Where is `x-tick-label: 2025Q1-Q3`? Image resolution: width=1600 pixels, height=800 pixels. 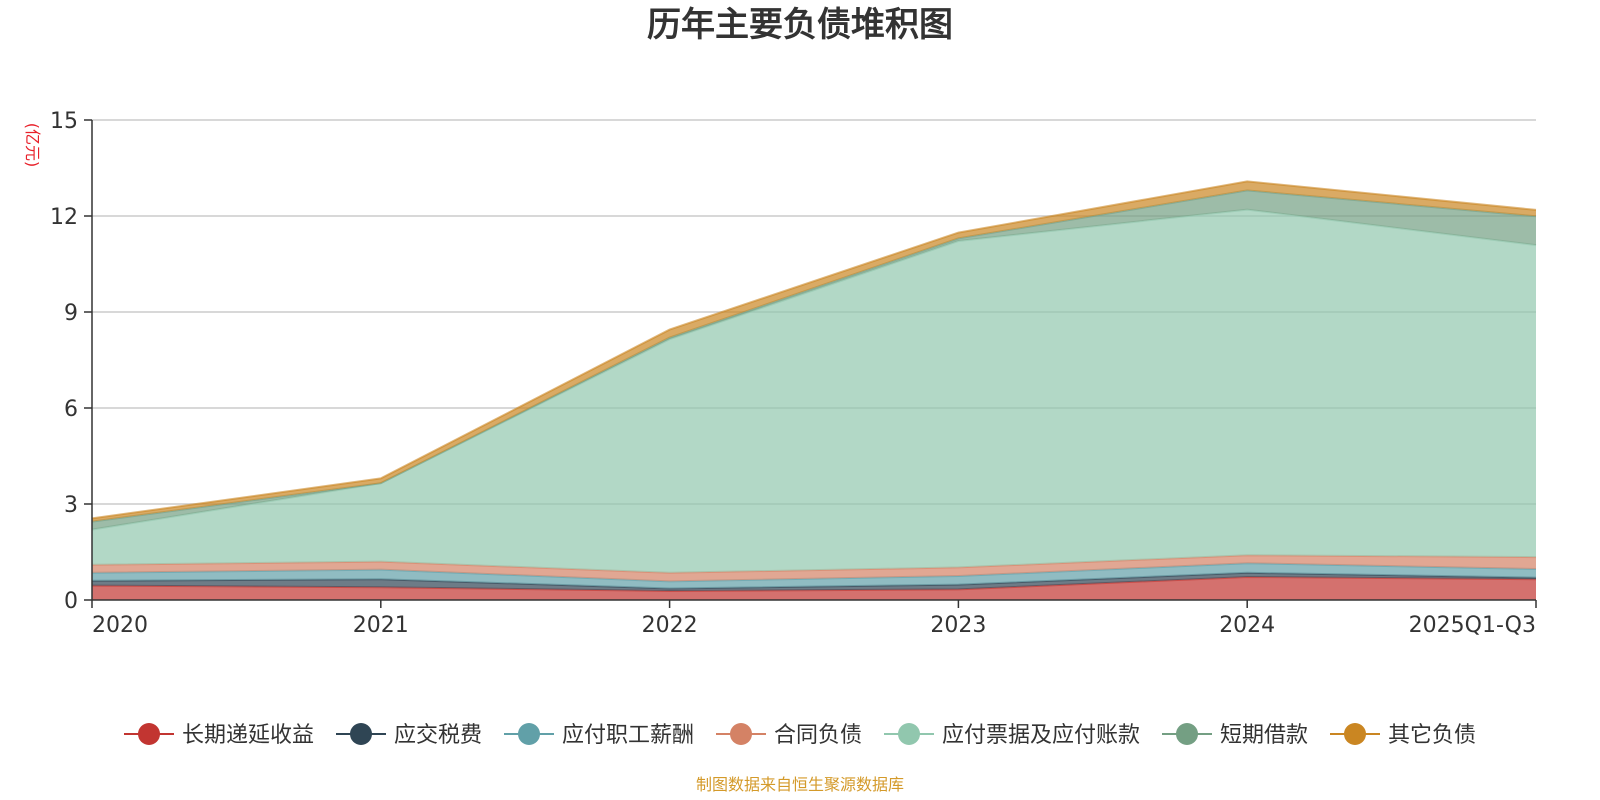 x-tick-label: 2025Q1-Q3 is located at coordinates (1472, 625).